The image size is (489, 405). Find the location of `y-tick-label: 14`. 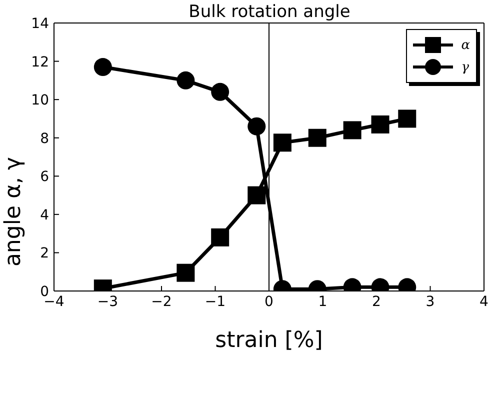

y-tick-label: 14 is located at coordinates (40, 24).